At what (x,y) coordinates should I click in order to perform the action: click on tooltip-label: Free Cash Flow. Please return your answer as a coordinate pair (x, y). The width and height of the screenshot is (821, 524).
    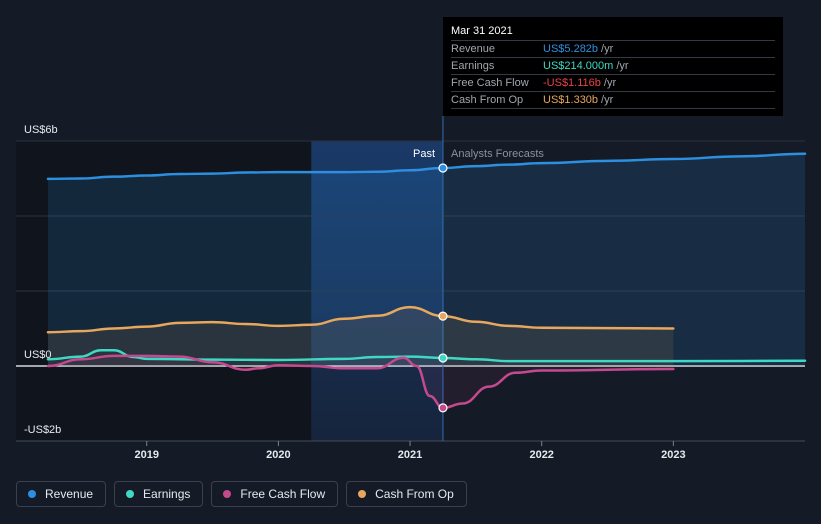
    Looking at the image, I should click on (490, 83).